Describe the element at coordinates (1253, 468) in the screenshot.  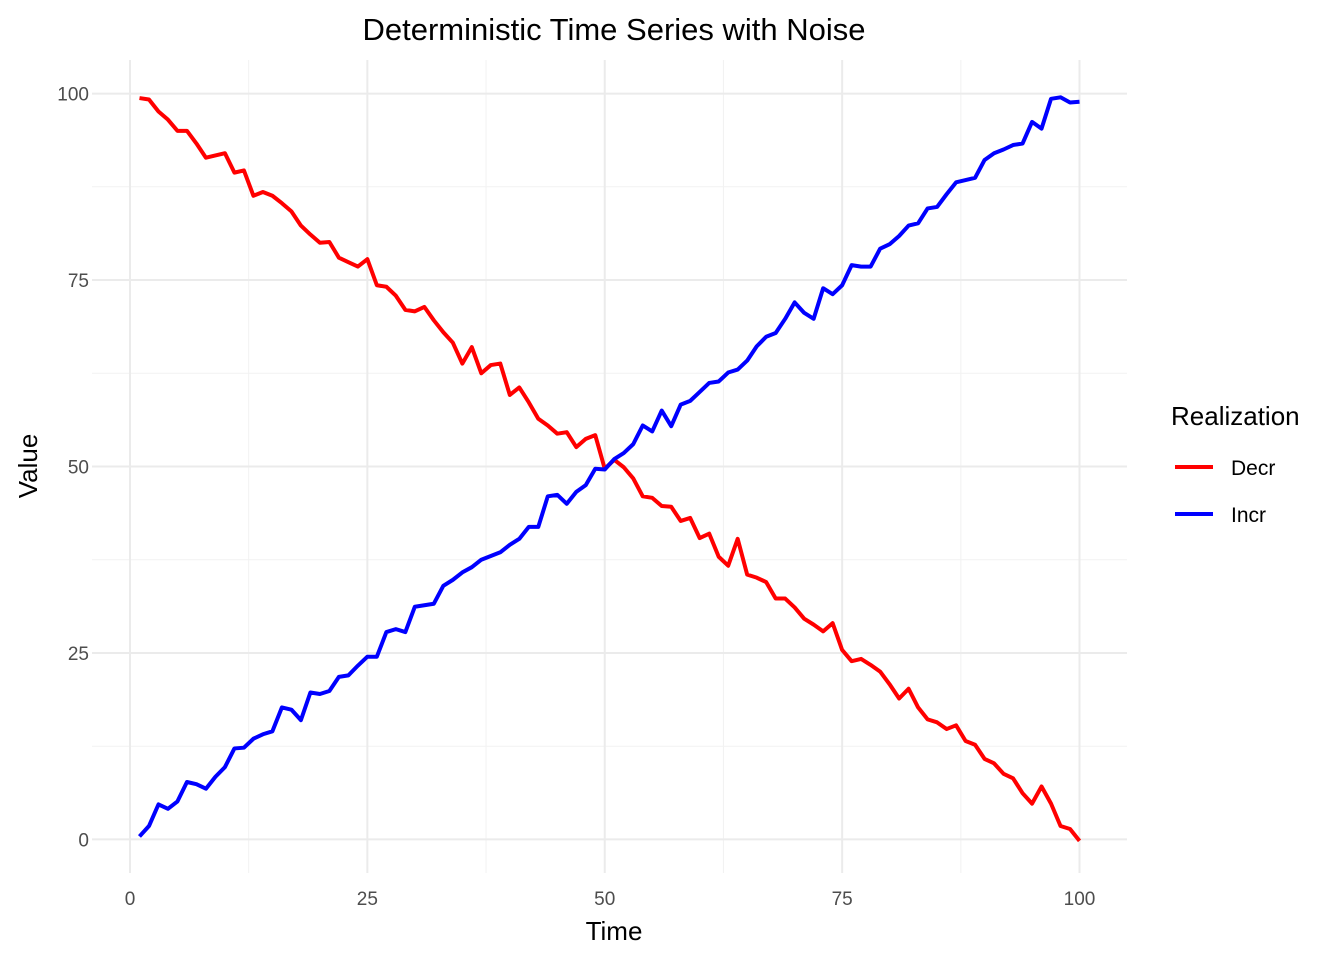
I see `legend-label-decr: Decr` at that location.